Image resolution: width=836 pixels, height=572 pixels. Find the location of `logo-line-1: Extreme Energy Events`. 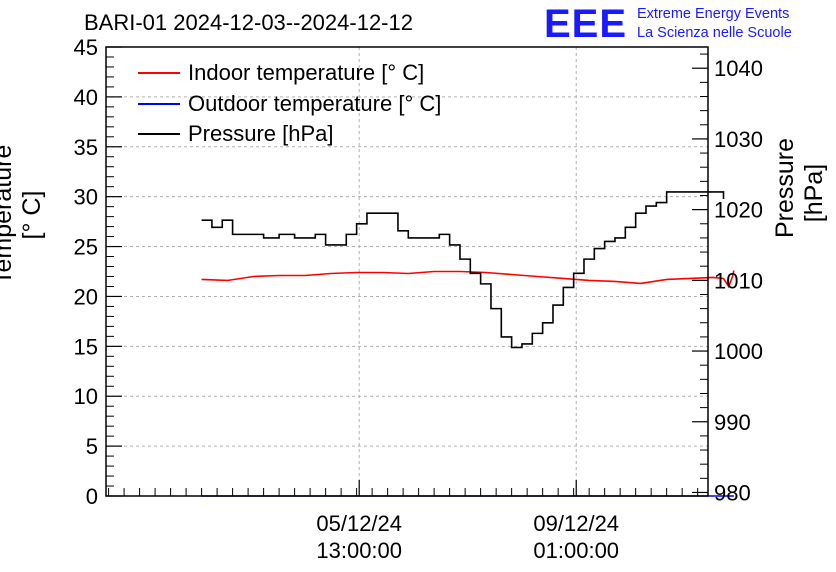

logo-line-1: Extreme Energy Events is located at coordinates (713, 14).